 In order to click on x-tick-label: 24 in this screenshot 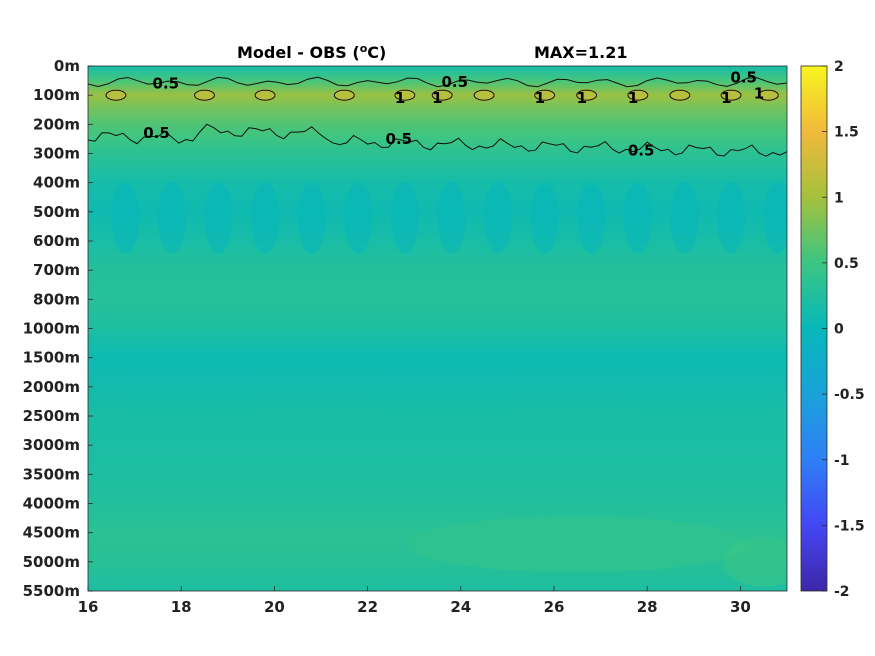, I will do `click(460, 607)`.